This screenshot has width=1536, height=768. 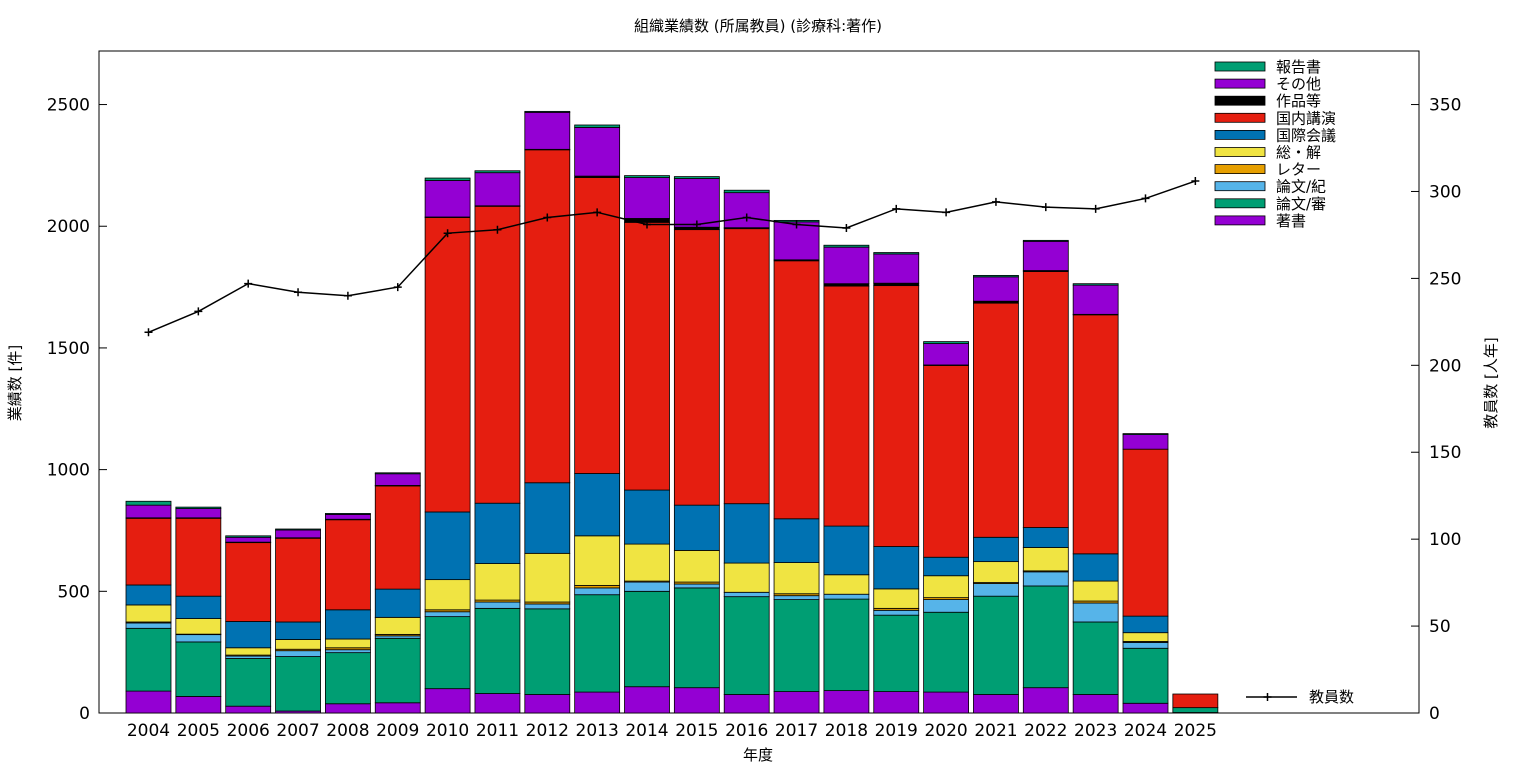 What do you see at coordinates (1331, 697) in the screenshot?
I see `legend-label: 教員数` at bounding box center [1331, 697].